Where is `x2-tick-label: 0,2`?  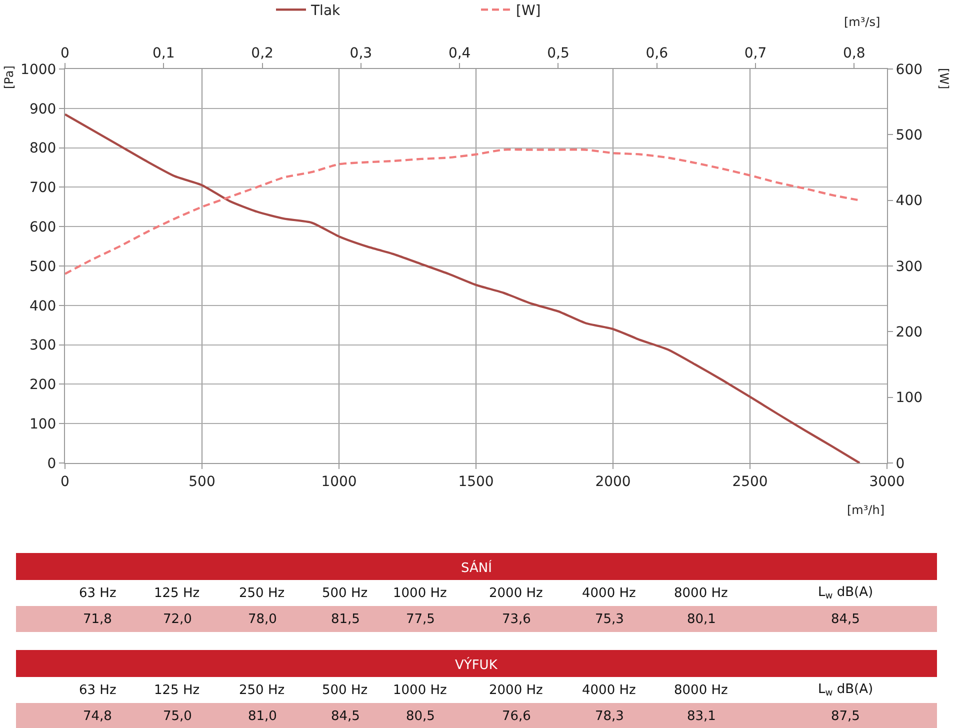
x2-tick-label: 0,2 is located at coordinates (262, 53).